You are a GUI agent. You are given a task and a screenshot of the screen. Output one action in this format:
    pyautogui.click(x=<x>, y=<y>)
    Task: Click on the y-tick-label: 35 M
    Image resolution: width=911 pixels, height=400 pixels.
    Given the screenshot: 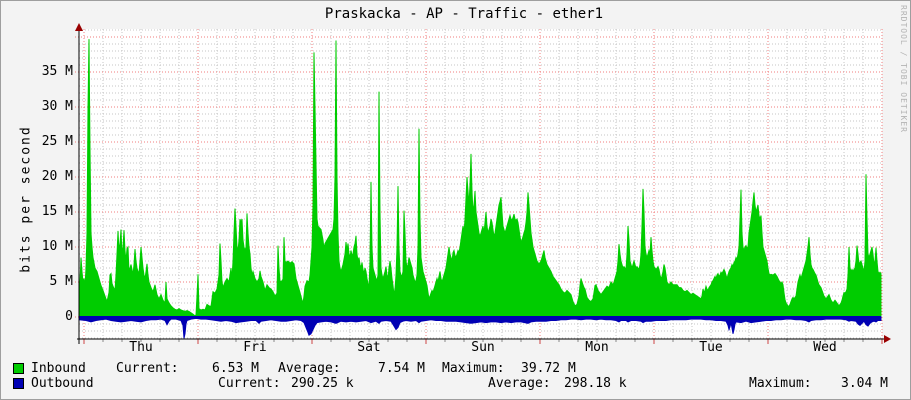 What is the action you would take?
    pyautogui.click(x=57, y=71)
    